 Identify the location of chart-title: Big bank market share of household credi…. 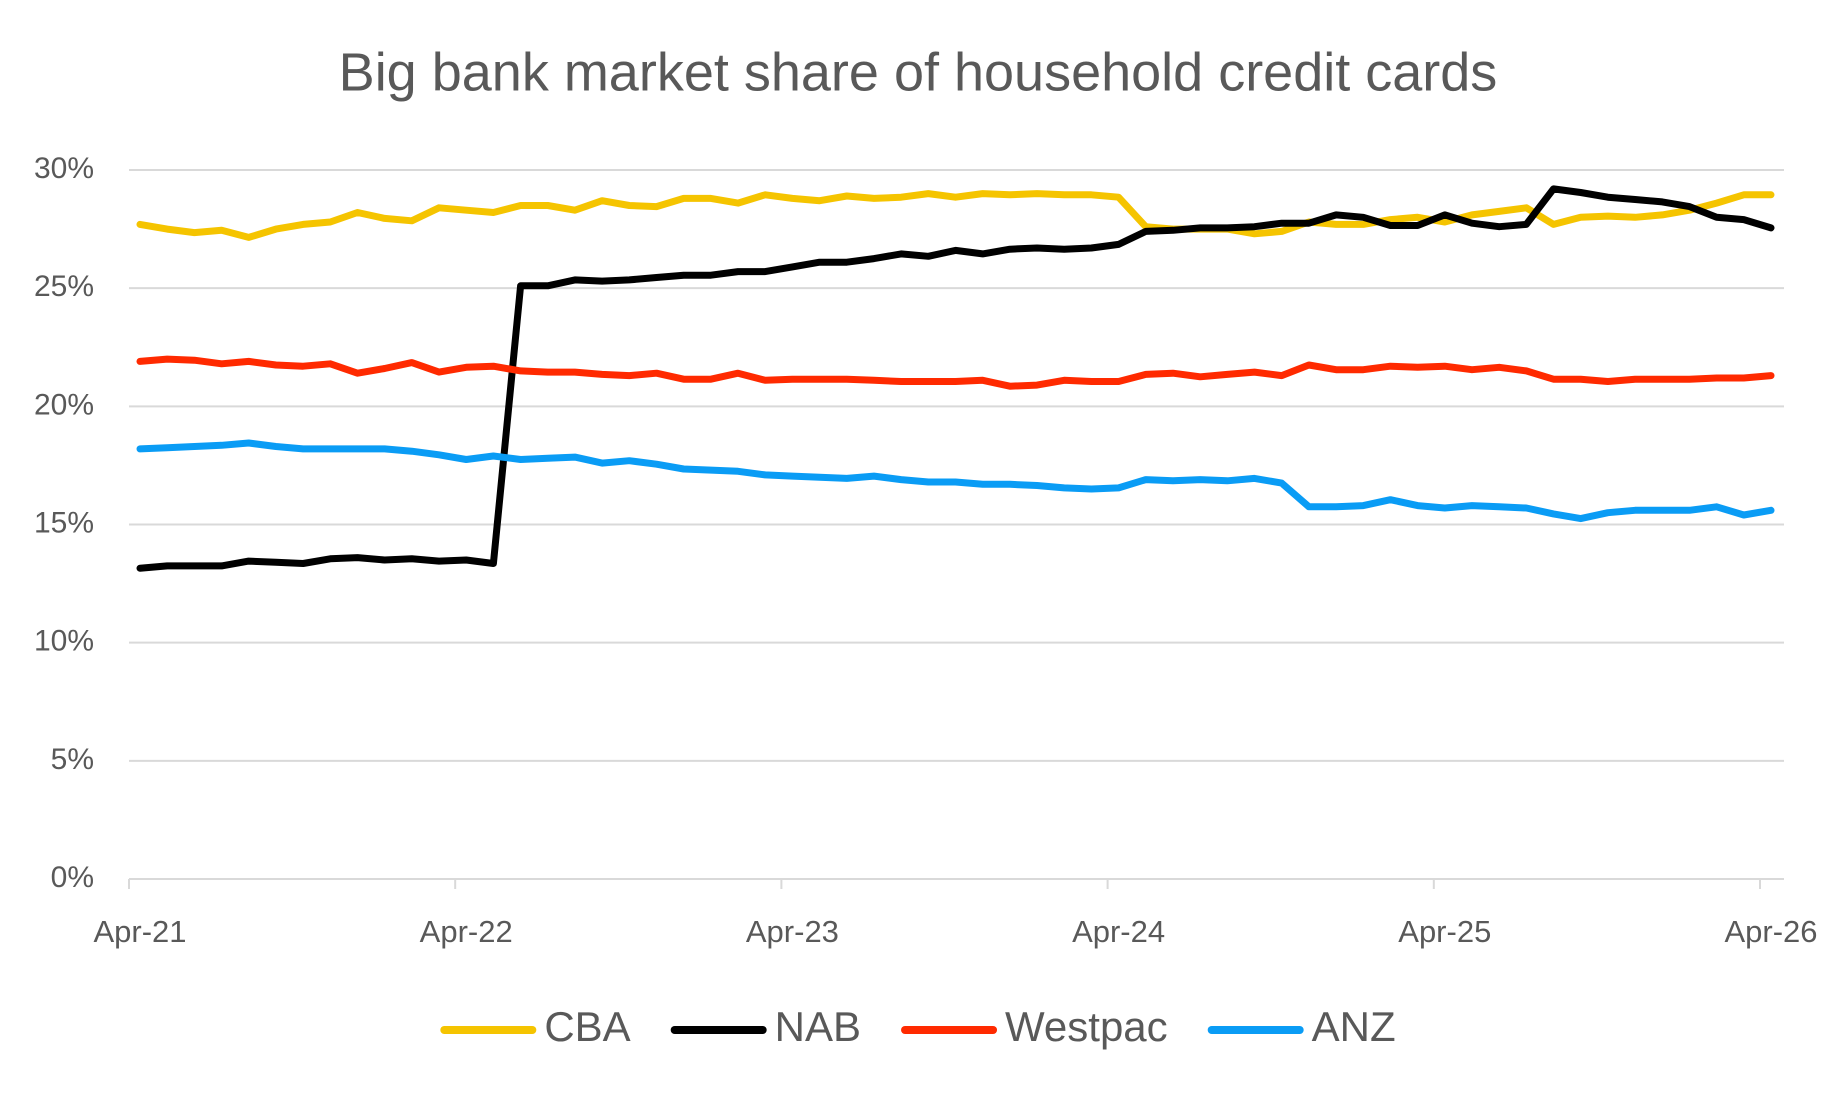
(918, 72).